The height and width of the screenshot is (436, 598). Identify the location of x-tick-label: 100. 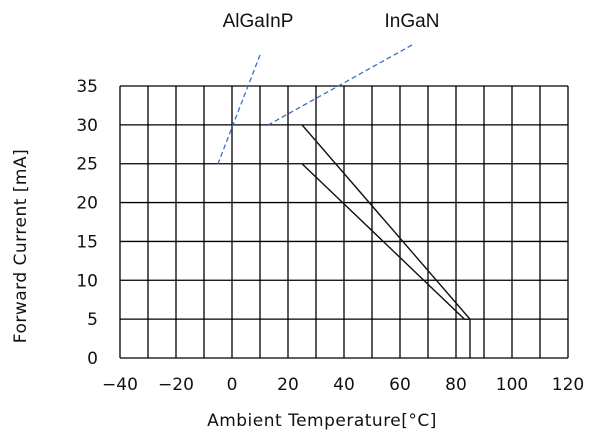
(512, 385).